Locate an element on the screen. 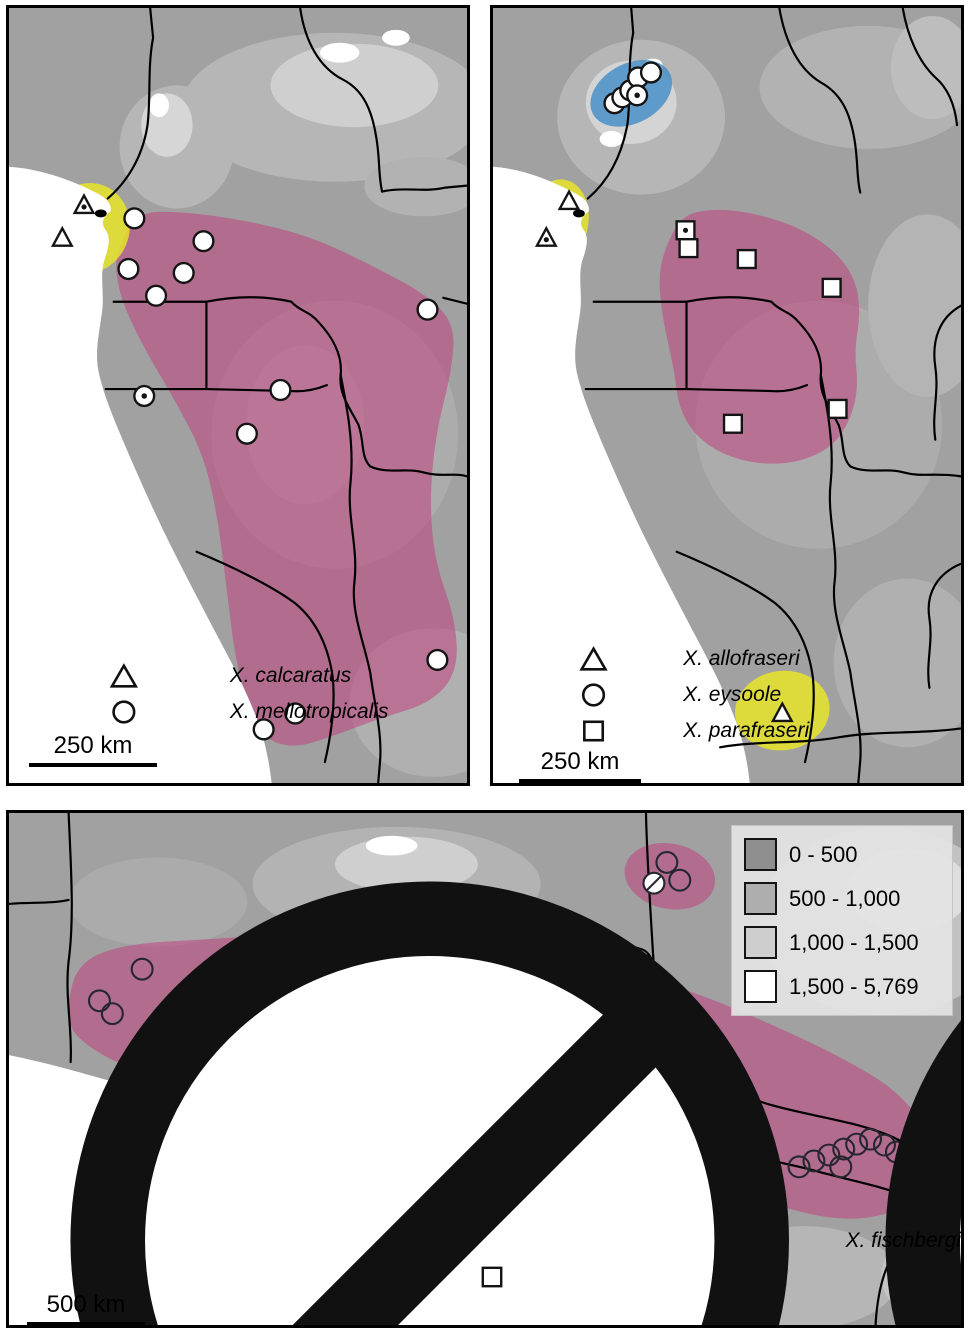 The height and width of the screenshot is (1334, 971). marker-cs is located at coordinates (654, 883).